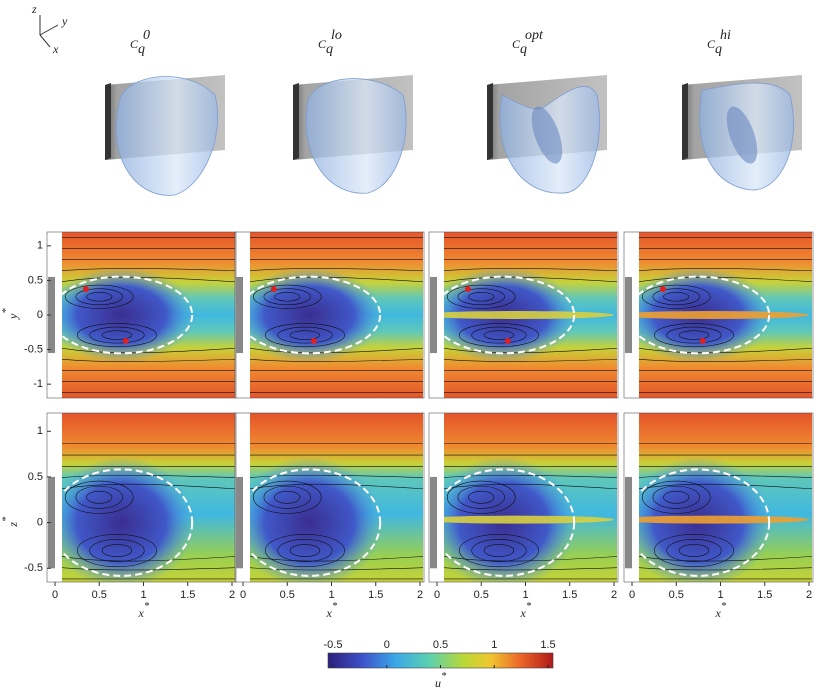 This screenshot has height=692, width=824. What do you see at coordinates (34, 9) in the screenshot?
I see `triad-z: z` at bounding box center [34, 9].